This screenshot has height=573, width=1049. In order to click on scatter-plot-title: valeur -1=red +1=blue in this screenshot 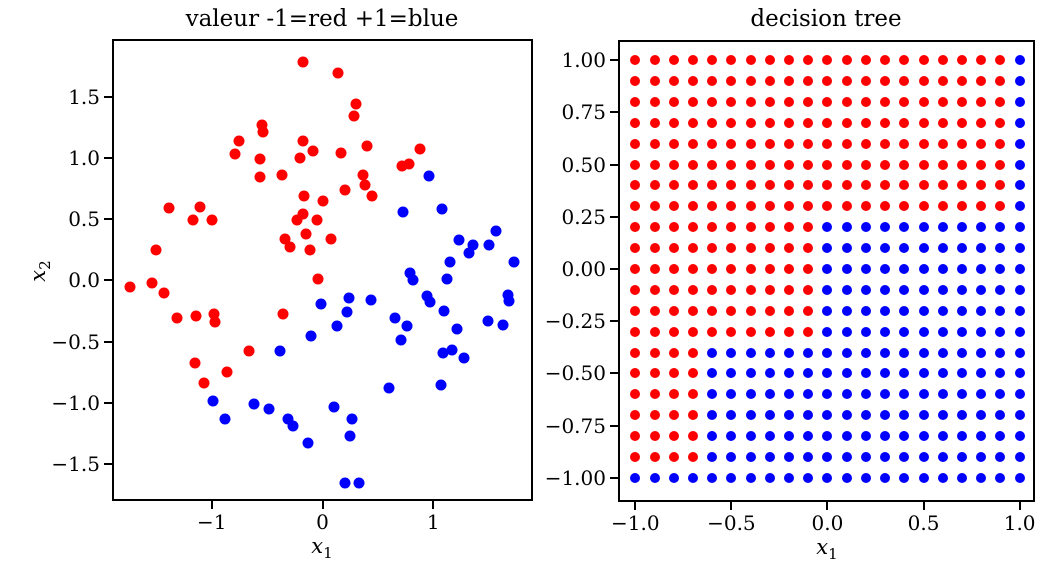, I will do `click(322, 19)`.